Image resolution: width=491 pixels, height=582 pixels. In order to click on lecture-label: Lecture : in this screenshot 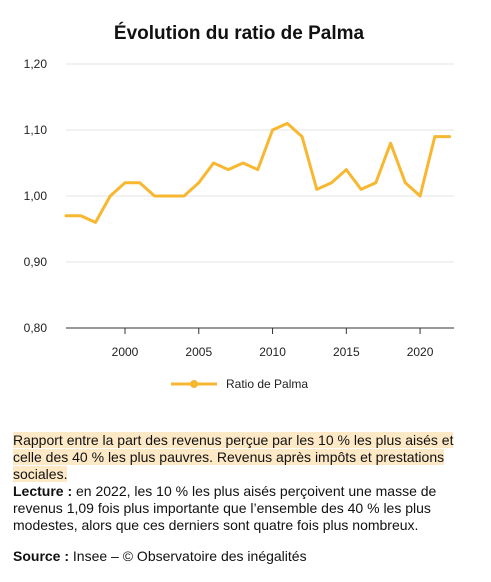, I will do `click(43, 491)`.